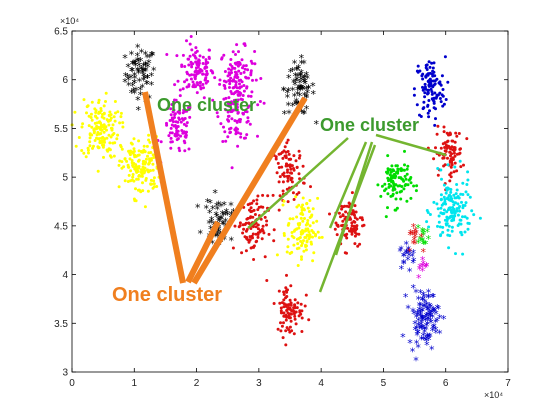 The height and width of the screenshot is (420, 560). Describe the element at coordinates (407, 258) in the screenshot. I see `cluster-17-blue: ** ******** ***** *****` at that location.